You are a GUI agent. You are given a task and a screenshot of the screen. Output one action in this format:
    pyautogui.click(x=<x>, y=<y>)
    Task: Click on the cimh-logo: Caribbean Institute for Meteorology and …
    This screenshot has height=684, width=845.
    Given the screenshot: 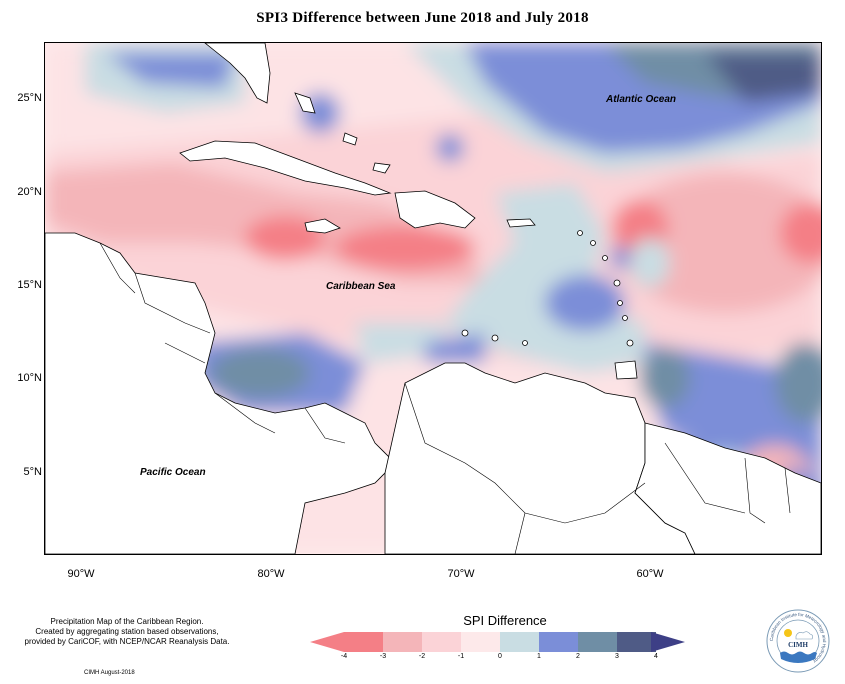 What is the action you would take?
    pyautogui.click(x=798, y=641)
    